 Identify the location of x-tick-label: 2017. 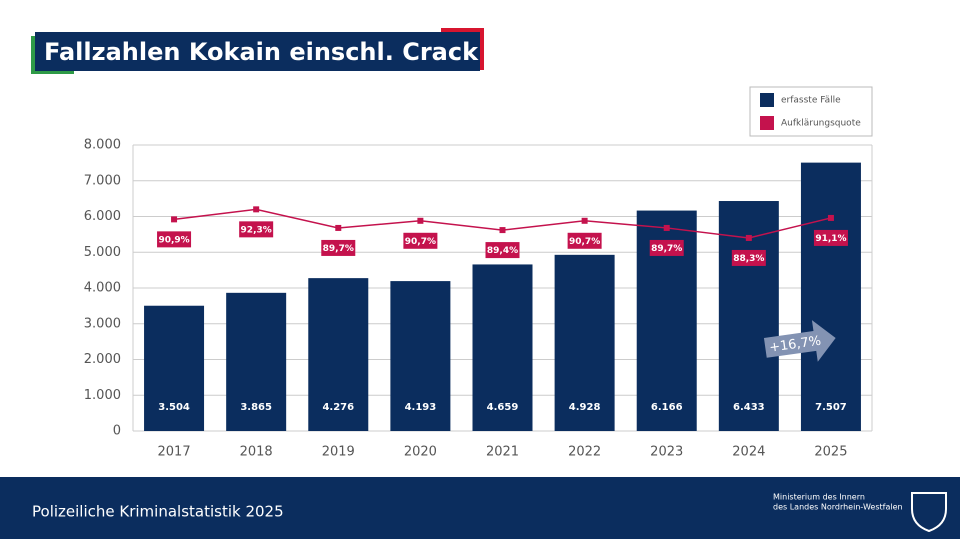
(174, 452).